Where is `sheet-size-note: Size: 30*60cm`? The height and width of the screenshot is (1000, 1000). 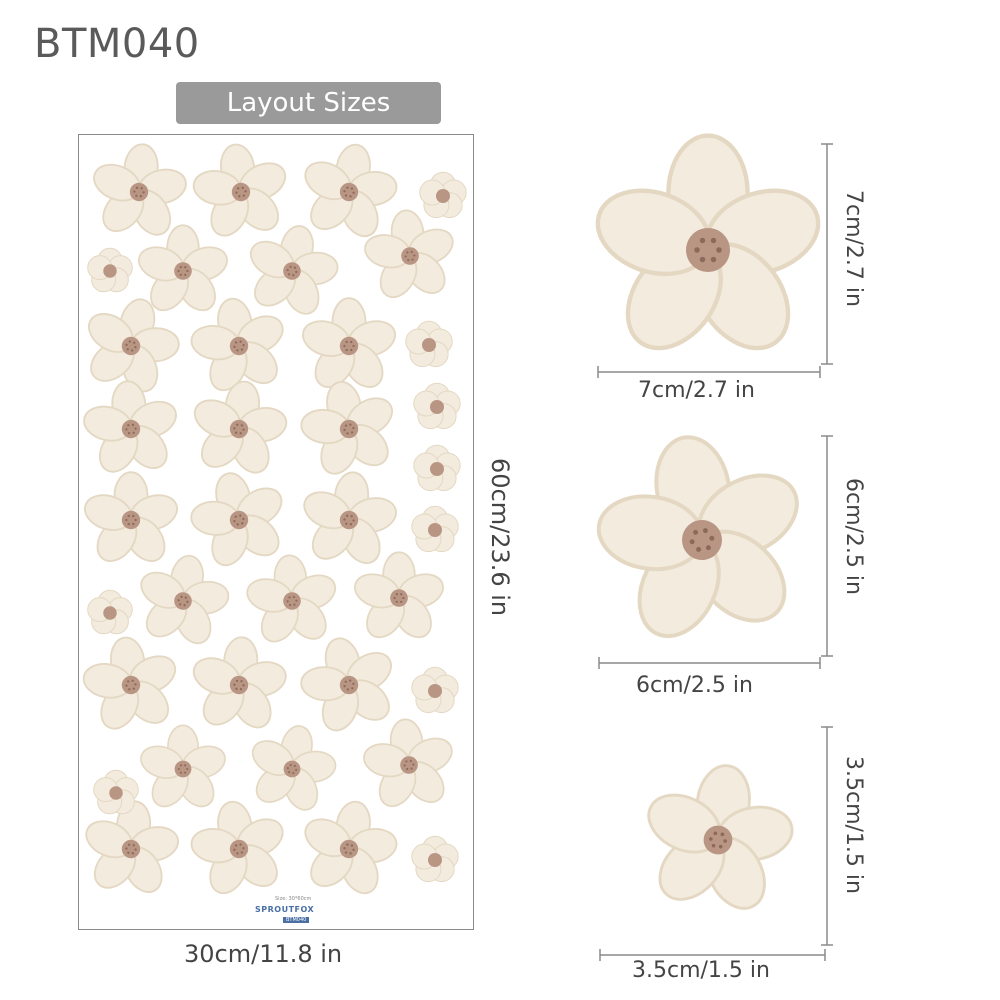
sheet-size-note: Size: 30*60cm is located at coordinates (293, 899).